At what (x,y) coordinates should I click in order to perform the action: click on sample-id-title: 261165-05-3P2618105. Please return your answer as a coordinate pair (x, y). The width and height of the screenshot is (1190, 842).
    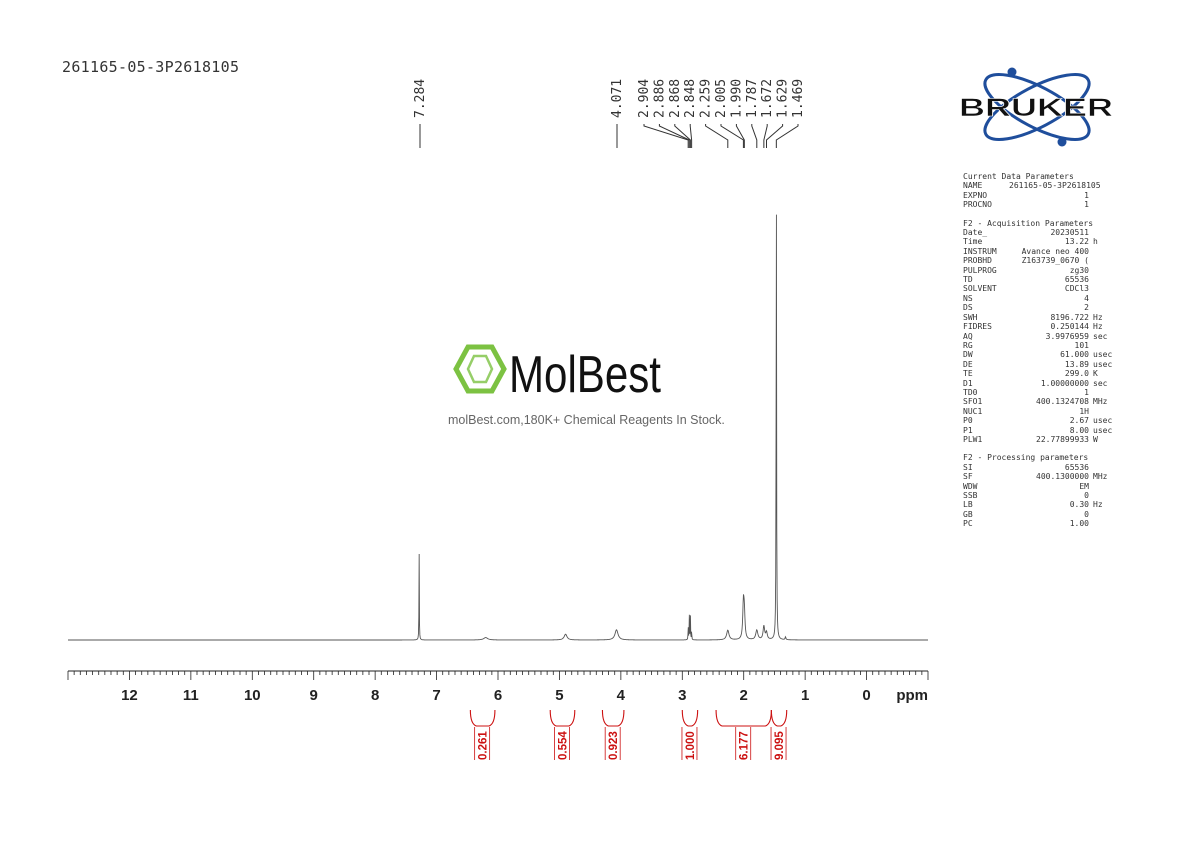
    Looking at the image, I should click on (151, 67).